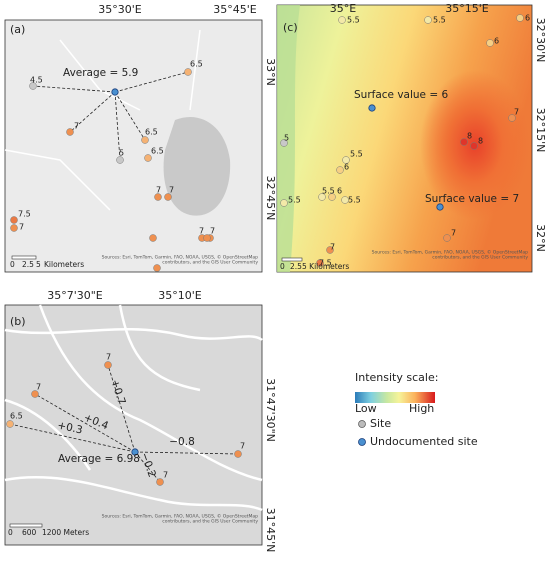 The width and height of the screenshot is (550, 562). Describe the element at coordinates (38, 264) in the screenshot. I see `scale-label: 5` at that location.